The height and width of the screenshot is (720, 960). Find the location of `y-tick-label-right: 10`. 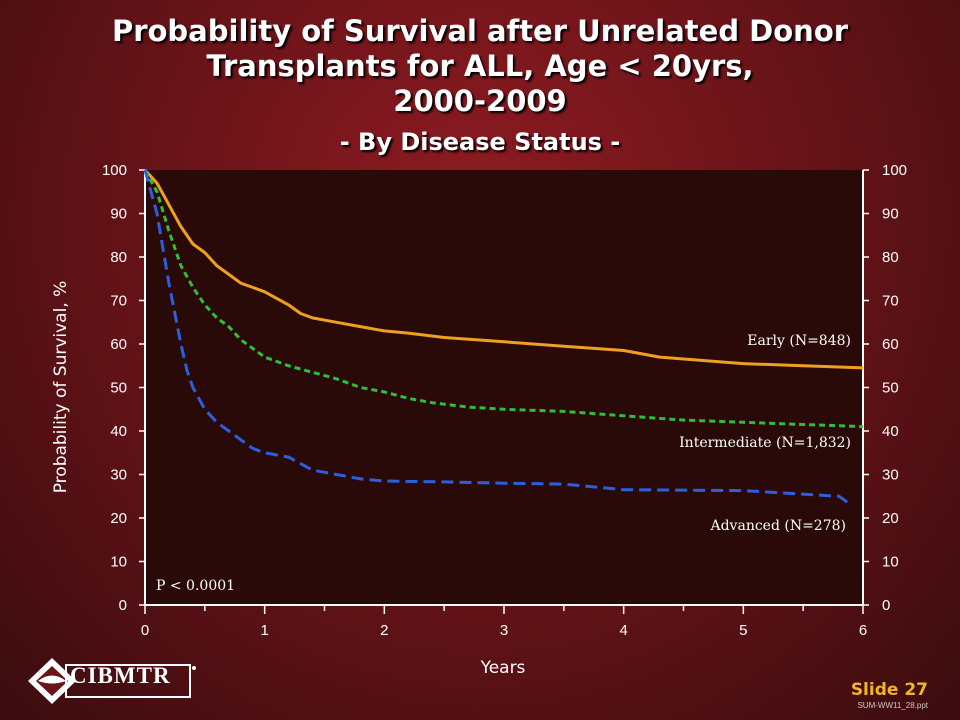

y-tick-label-right: 10 is located at coordinates (890, 562).